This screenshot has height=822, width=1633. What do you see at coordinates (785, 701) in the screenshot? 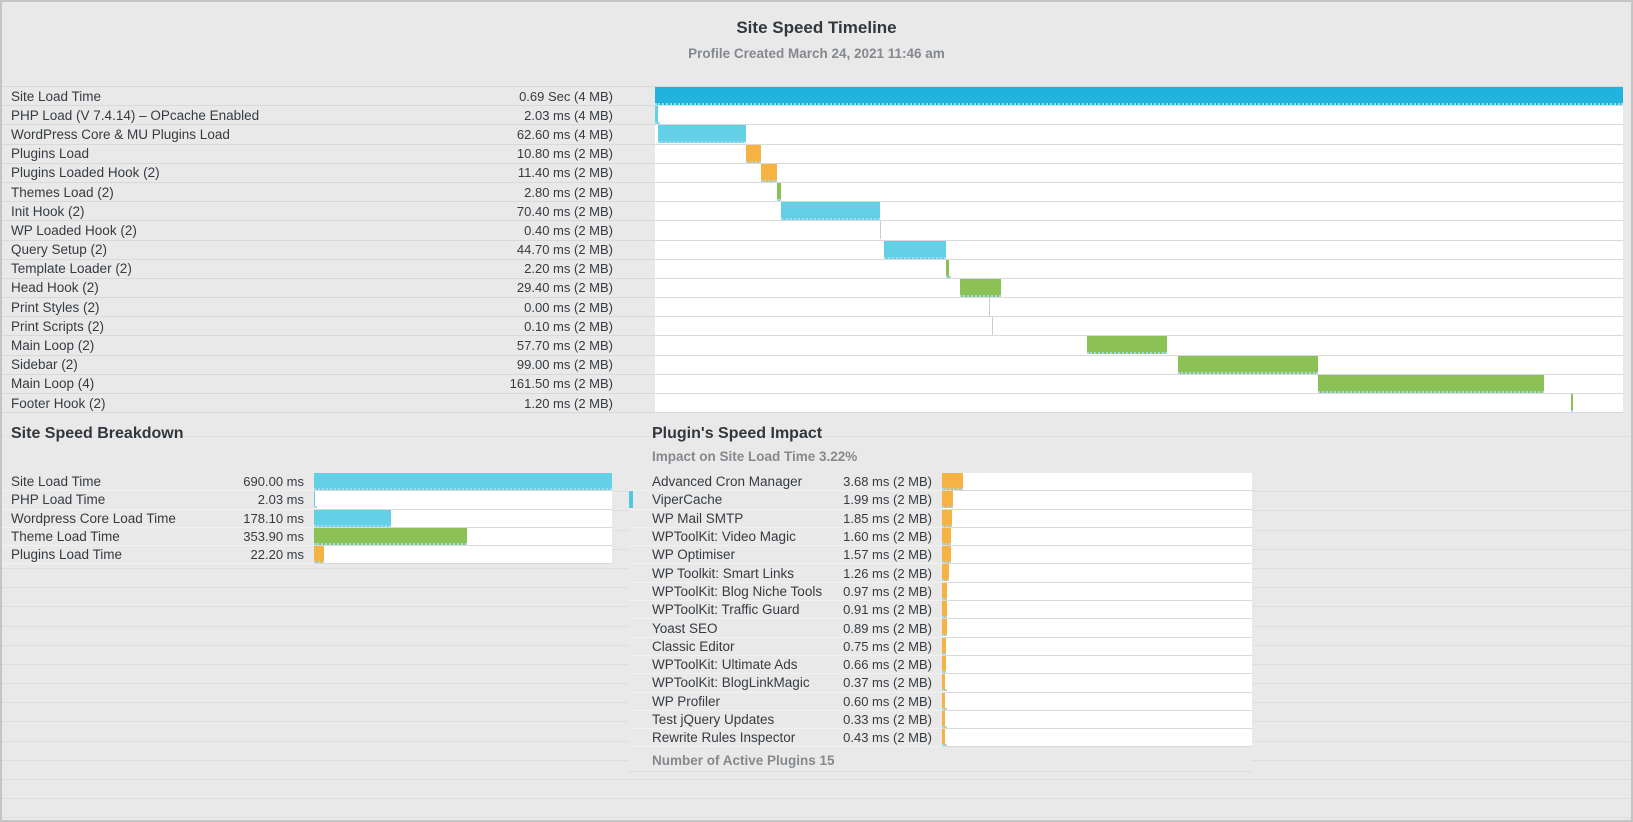
I see `plugin-row-labelcell: WP Profiler 0.60 ms (2 MB)` at bounding box center [785, 701].